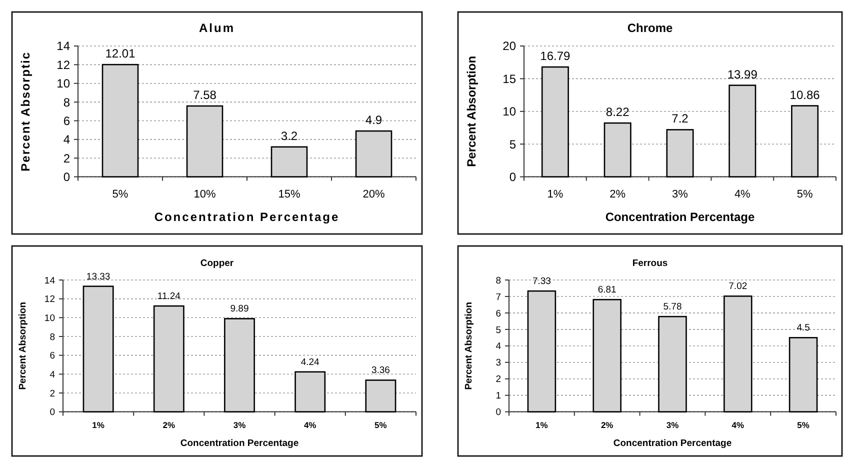 The height and width of the screenshot is (468, 856). What do you see at coordinates (239, 309) in the screenshot?
I see `data-label: 9.89` at bounding box center [239, 309].